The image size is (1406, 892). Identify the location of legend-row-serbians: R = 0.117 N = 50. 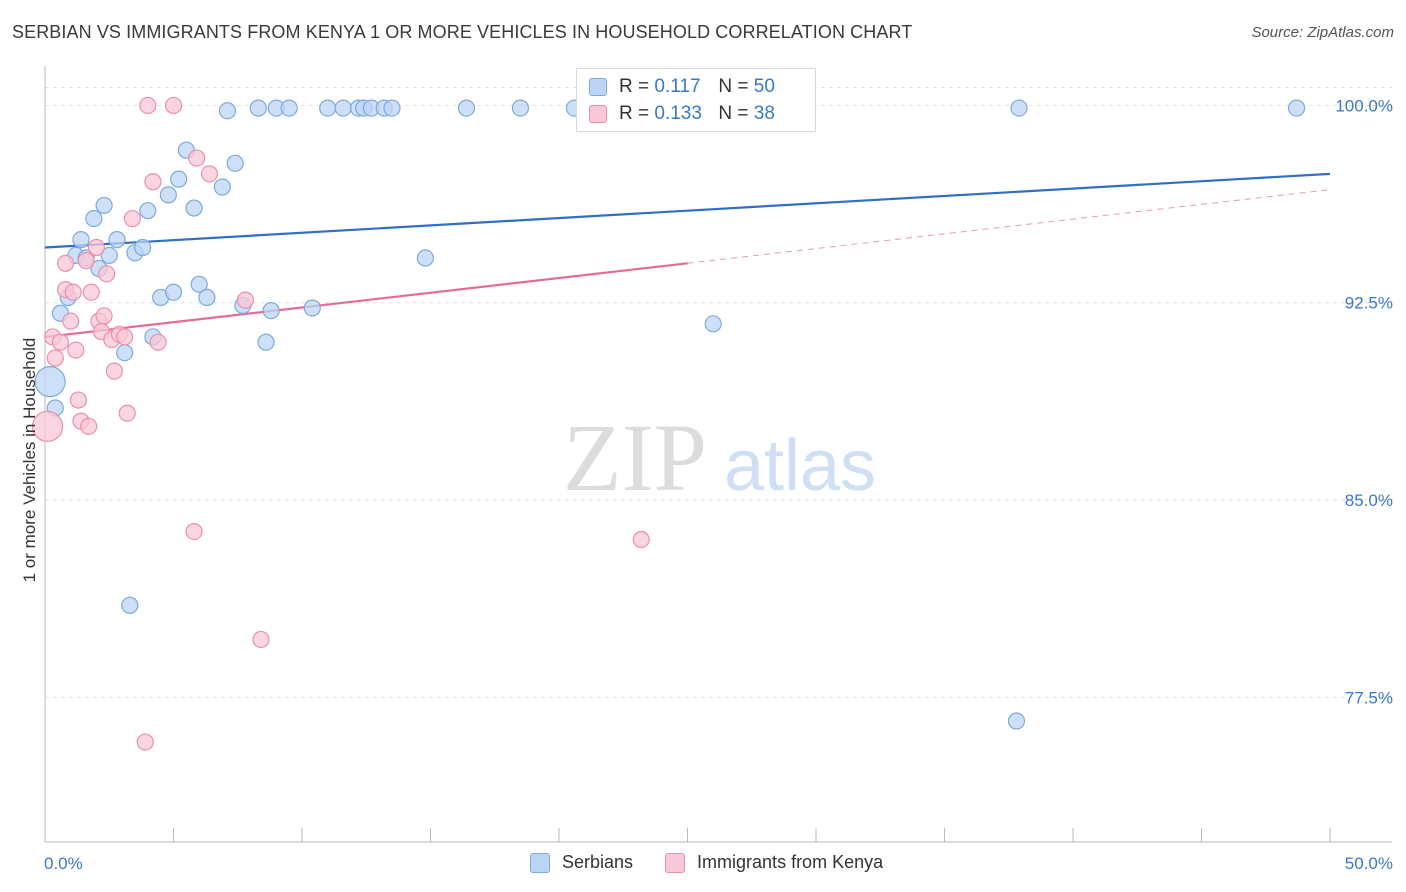
(682, 87).